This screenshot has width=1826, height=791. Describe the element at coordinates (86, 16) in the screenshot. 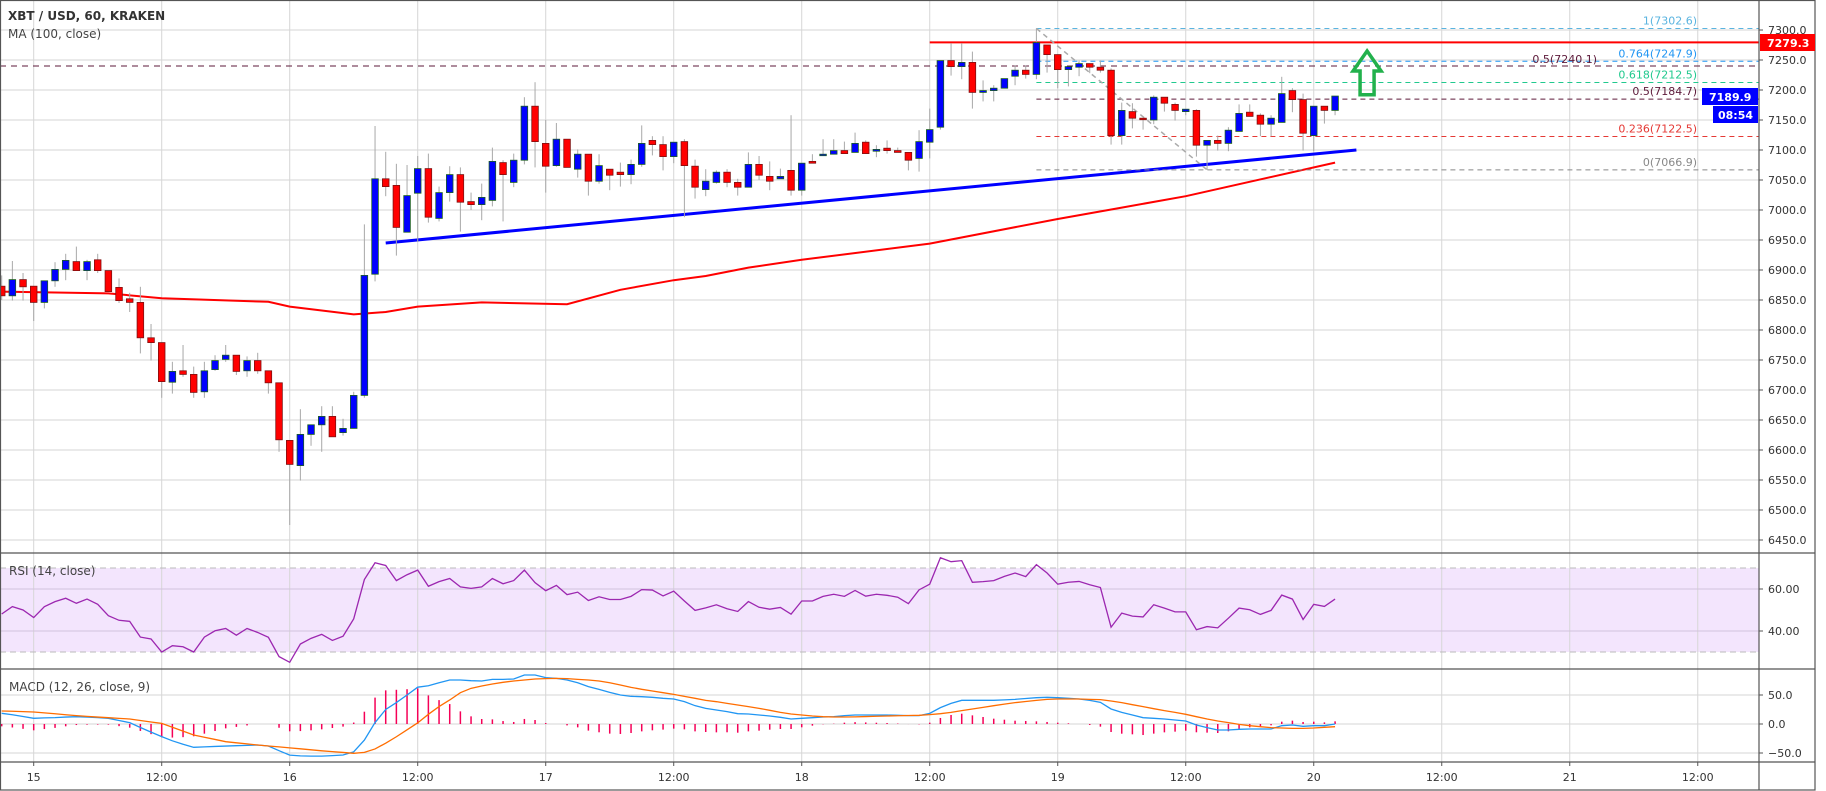

I see `chart-title: XBT / USD, 60, KRAKEN` at that location.